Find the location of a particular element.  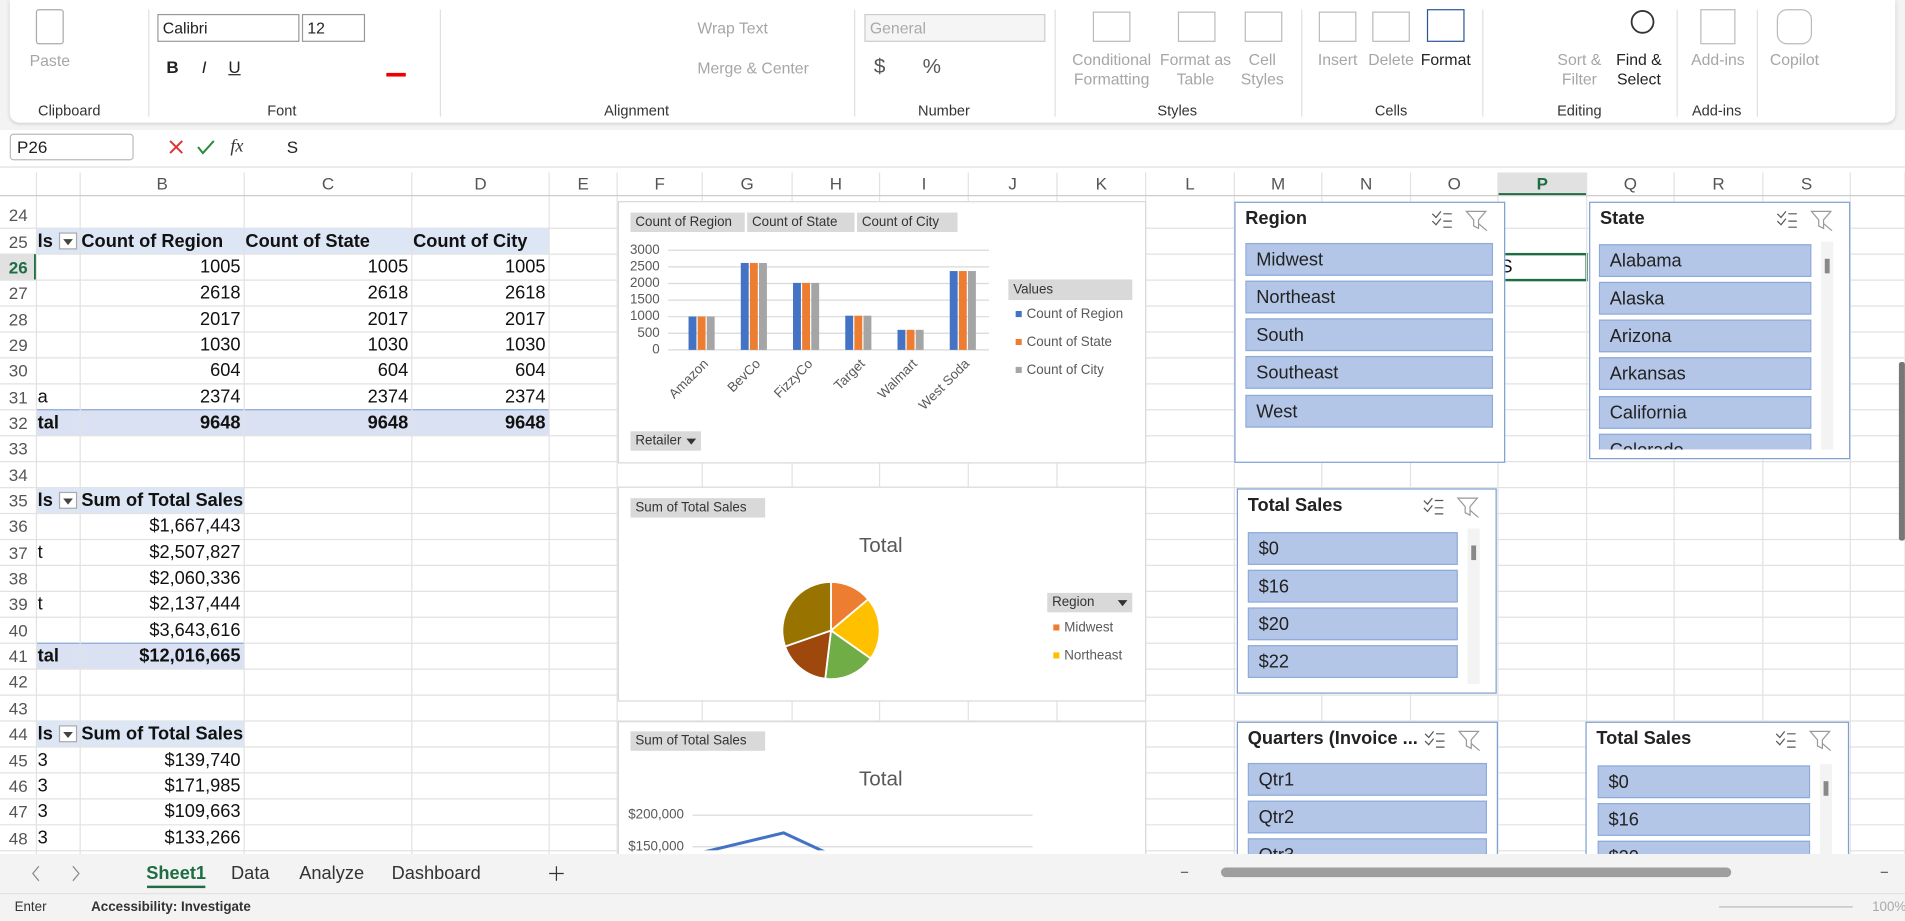

slicer-item-label: Arizona is located at coordinates (1640, 336).